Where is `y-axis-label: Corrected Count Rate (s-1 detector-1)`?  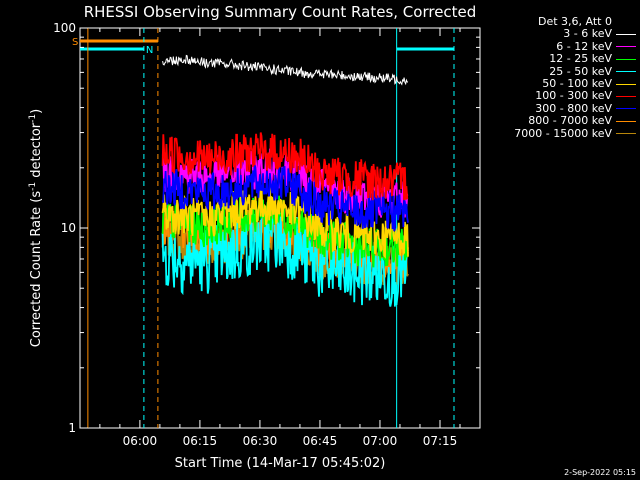
y-axis-label: Corrected Count Rate (s-1 detector-1) is located at coordinates (36, 228).